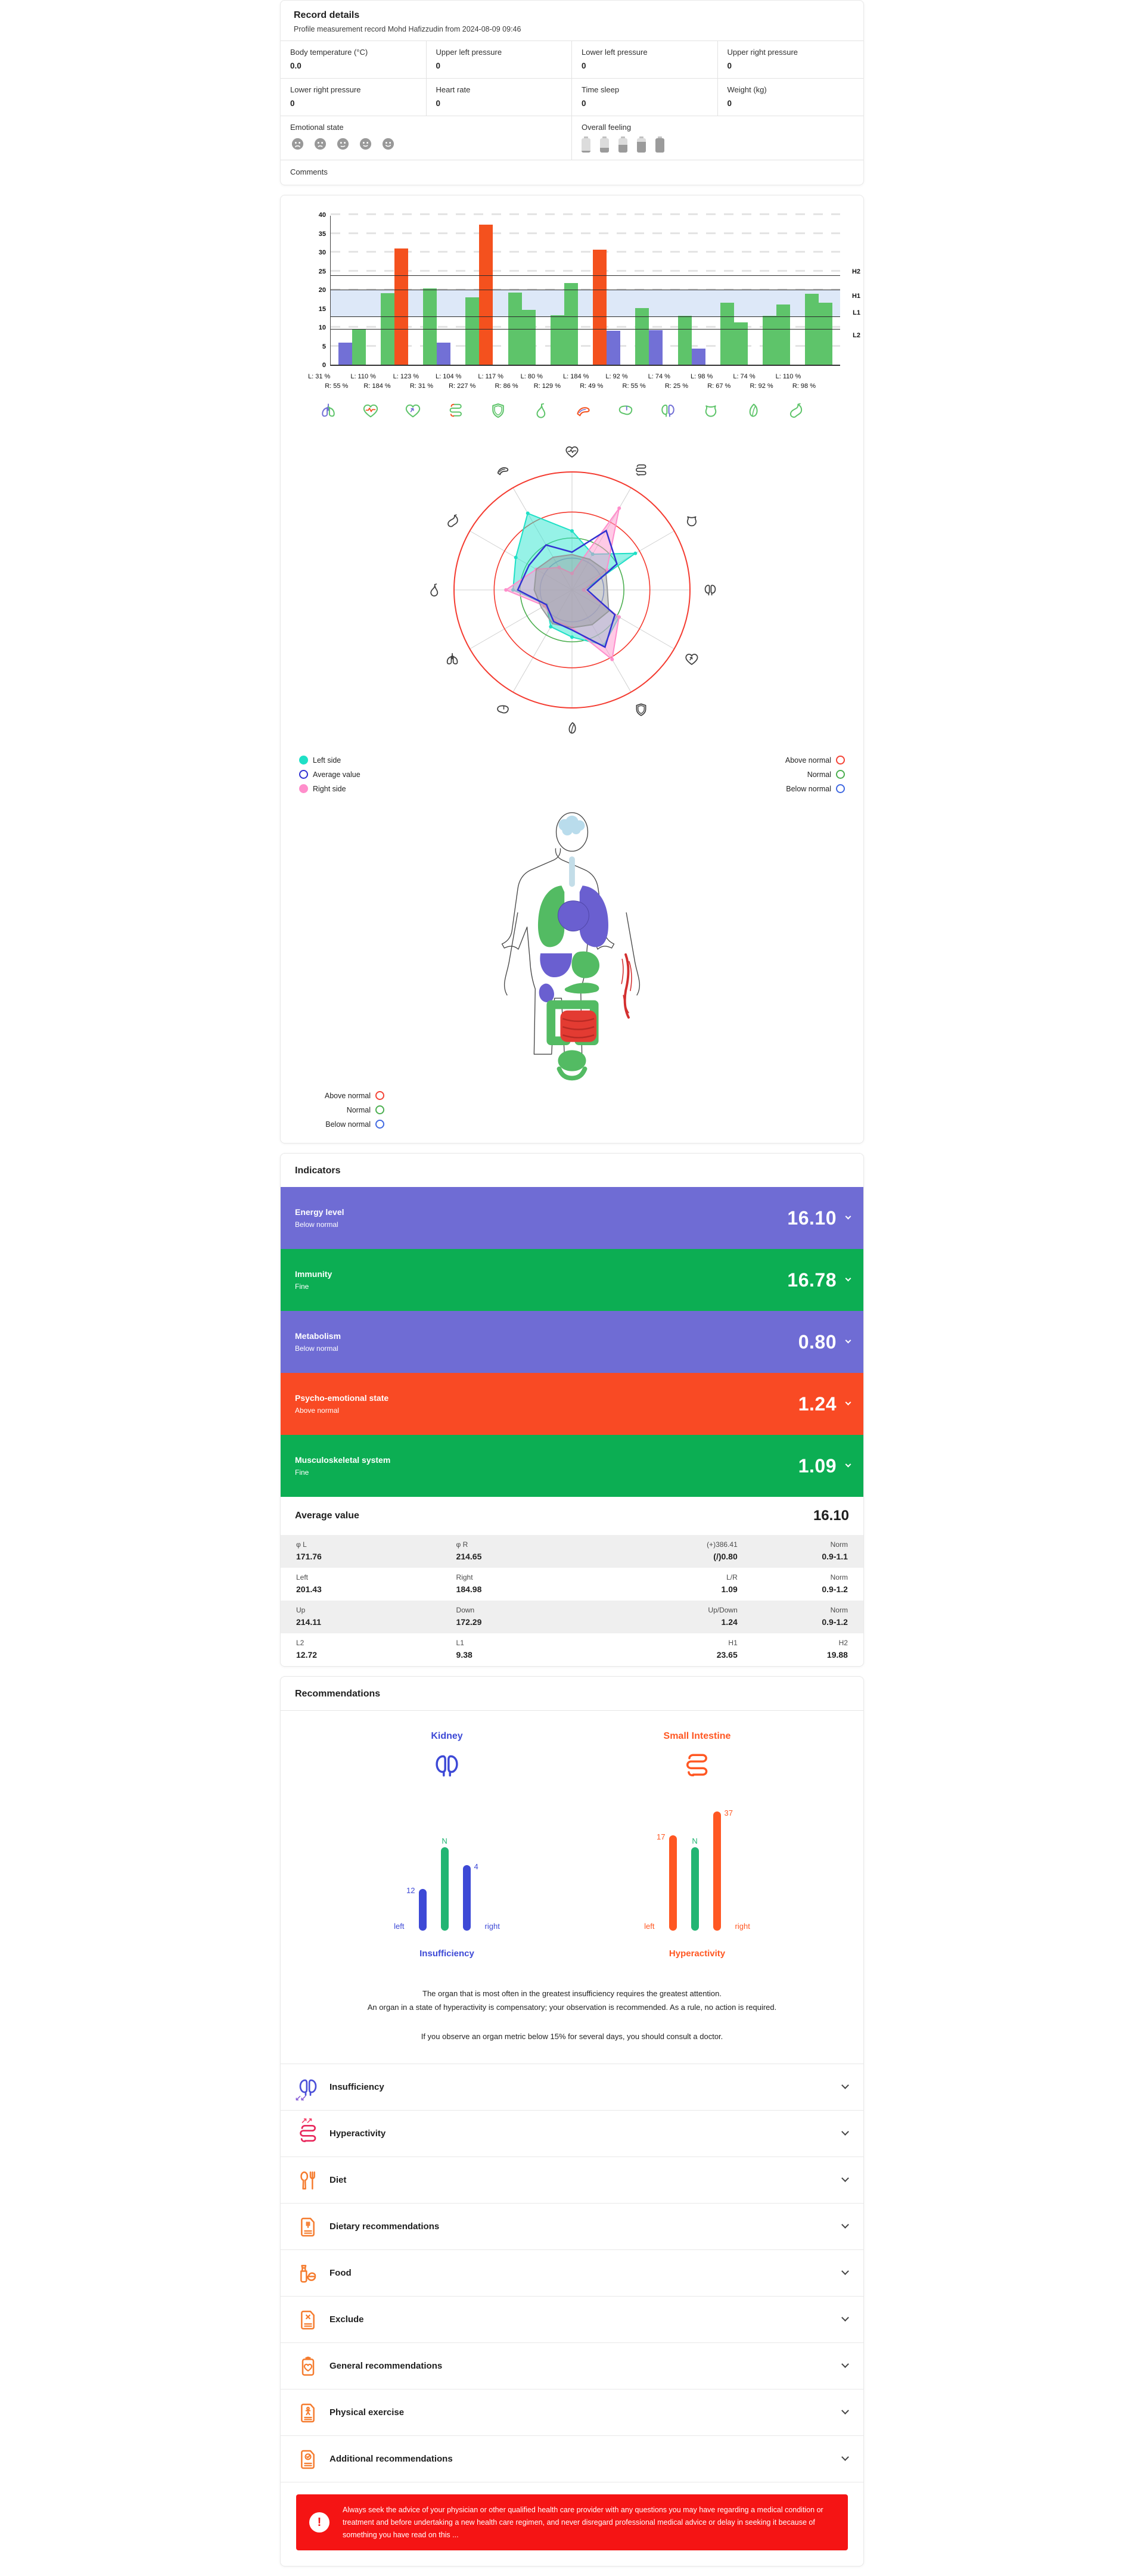 The image size is (1144, 2576). I want to click on y-axis-tick-30: 30, so click(322, 252).